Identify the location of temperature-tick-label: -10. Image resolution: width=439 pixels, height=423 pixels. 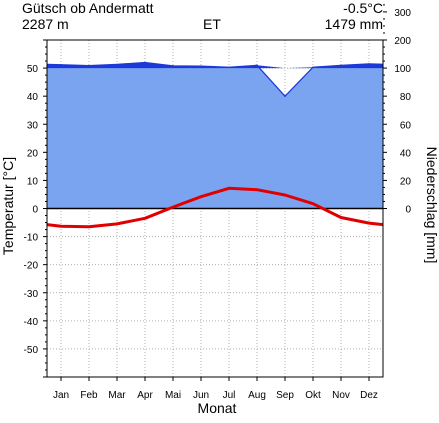
(31, 238).